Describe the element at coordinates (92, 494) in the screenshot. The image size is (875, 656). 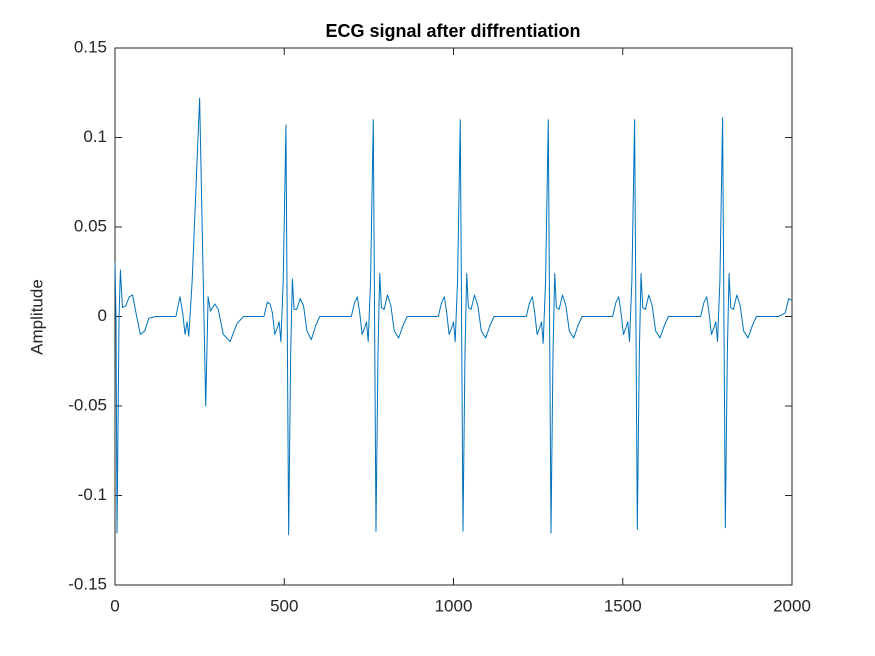
I see `y-tick-label: -0.1` at that location.